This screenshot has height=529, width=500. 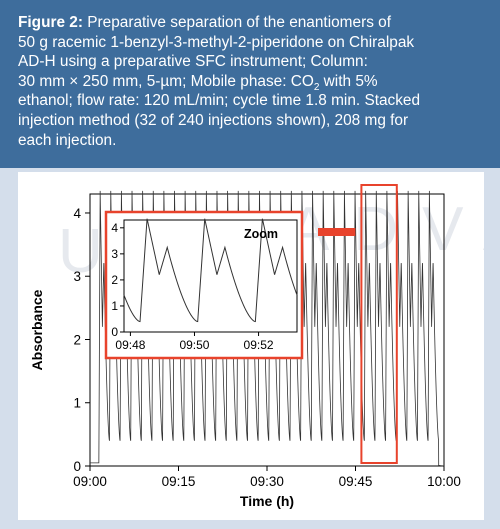 What do you see at coordinates (114, 280) in the screenshot?
I see `inset-y-tick-label: 2` at bounding box center [114, 280].